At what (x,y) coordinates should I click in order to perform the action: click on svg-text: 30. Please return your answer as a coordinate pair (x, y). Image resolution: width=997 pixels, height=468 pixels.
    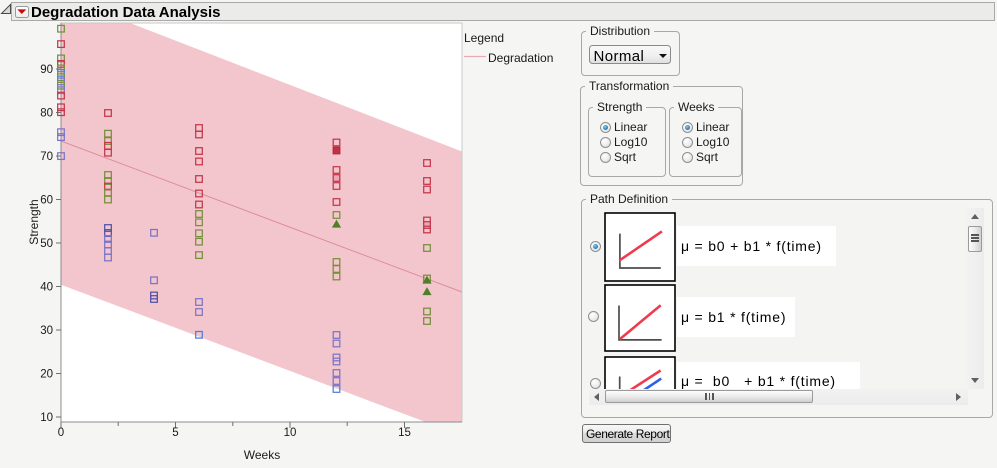
    Looking at the image, I should click on (46, 331).